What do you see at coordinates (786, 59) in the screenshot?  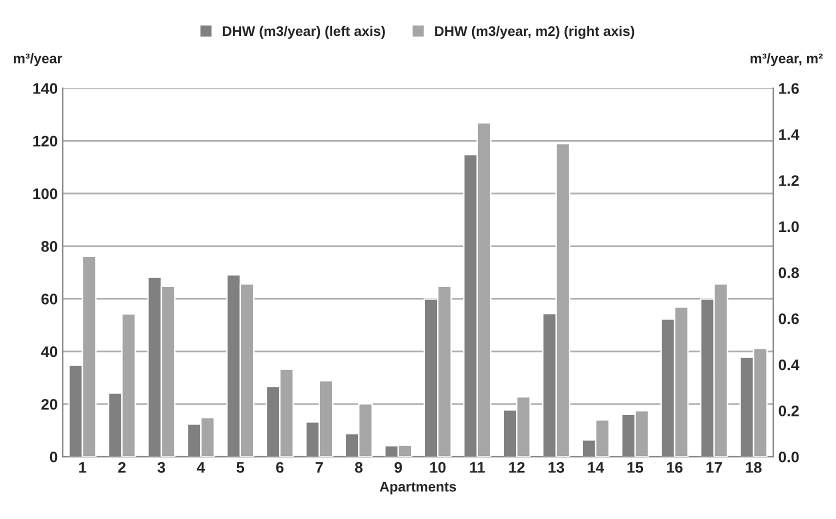 I see `y2-axis-title: m³/year, m²` at bounding box center [786, 59].